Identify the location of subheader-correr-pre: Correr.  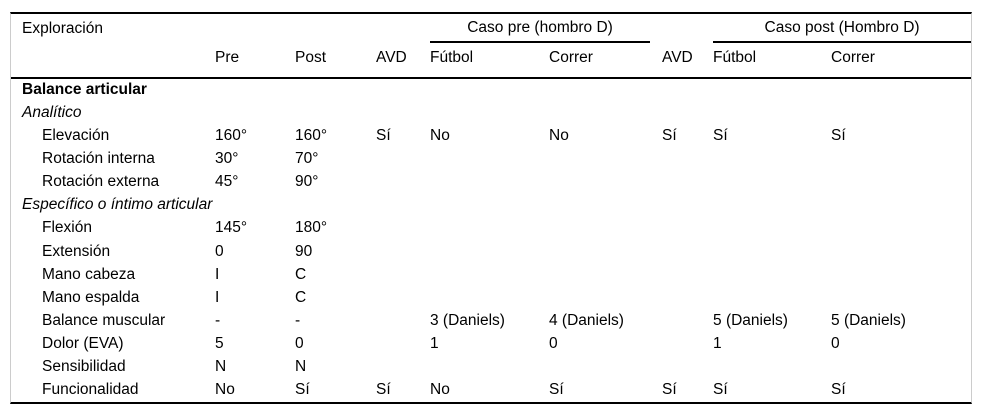
(606, 61).